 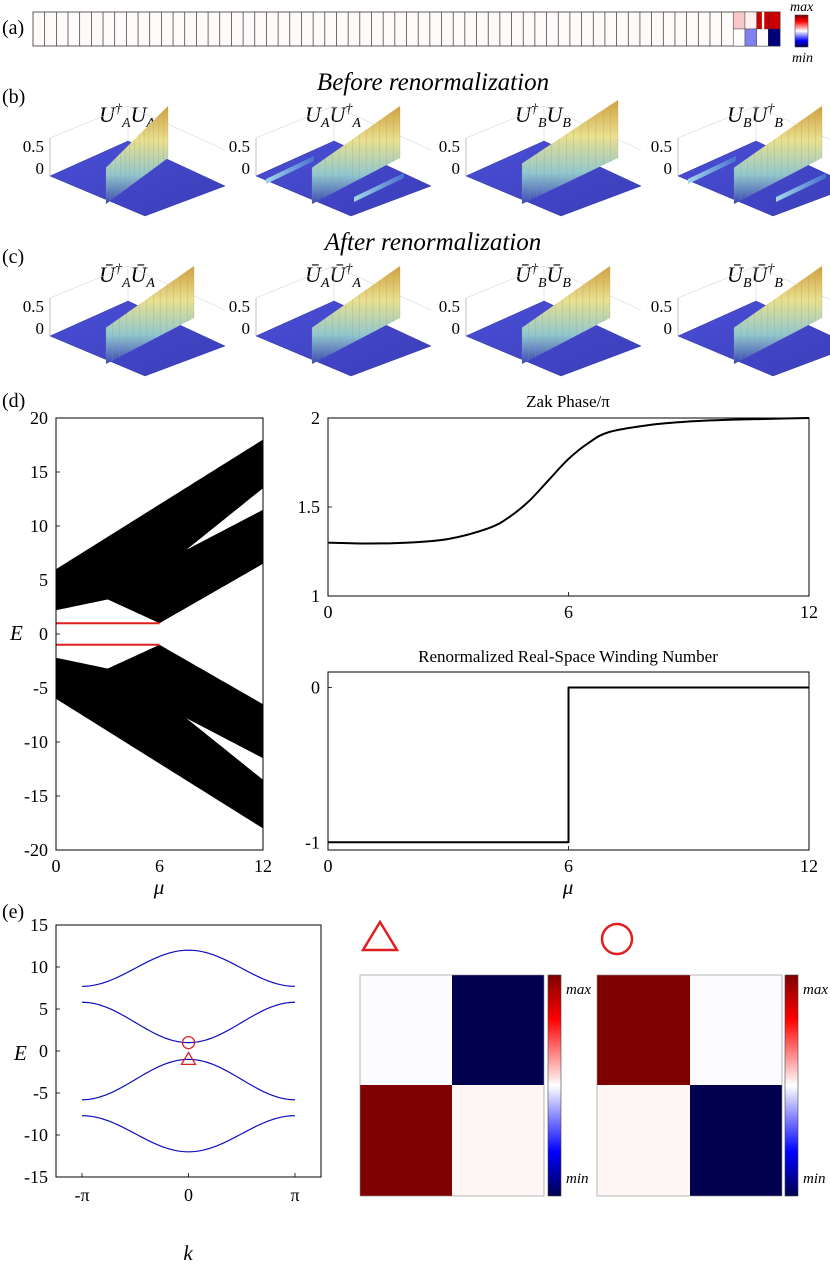 What do you see at coordinates (13, 401) in the screenshot?
I see `panel-label-d: (d)` at bounding box center [13, 401].